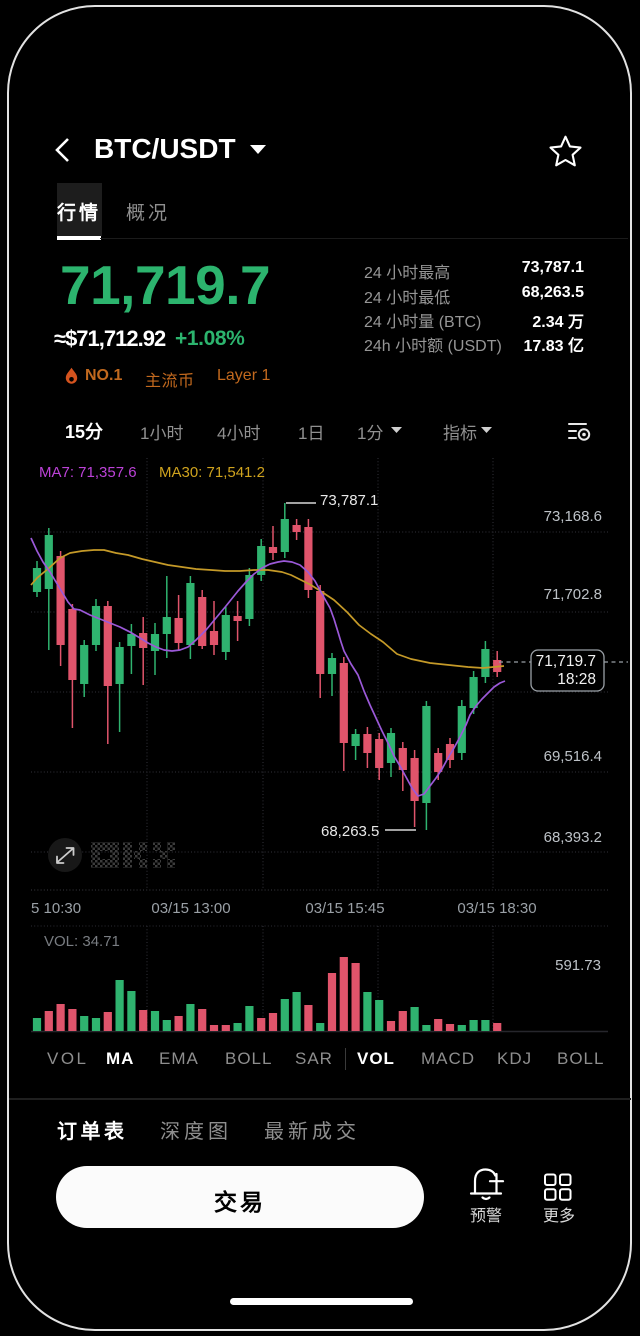 The height and width of the screenshot is (1336, 640). What do you see at coordinates (88, 472) in the screenshot?
I see `svg-text: MA7: 71,357.6` at bounding box center [88, 472].